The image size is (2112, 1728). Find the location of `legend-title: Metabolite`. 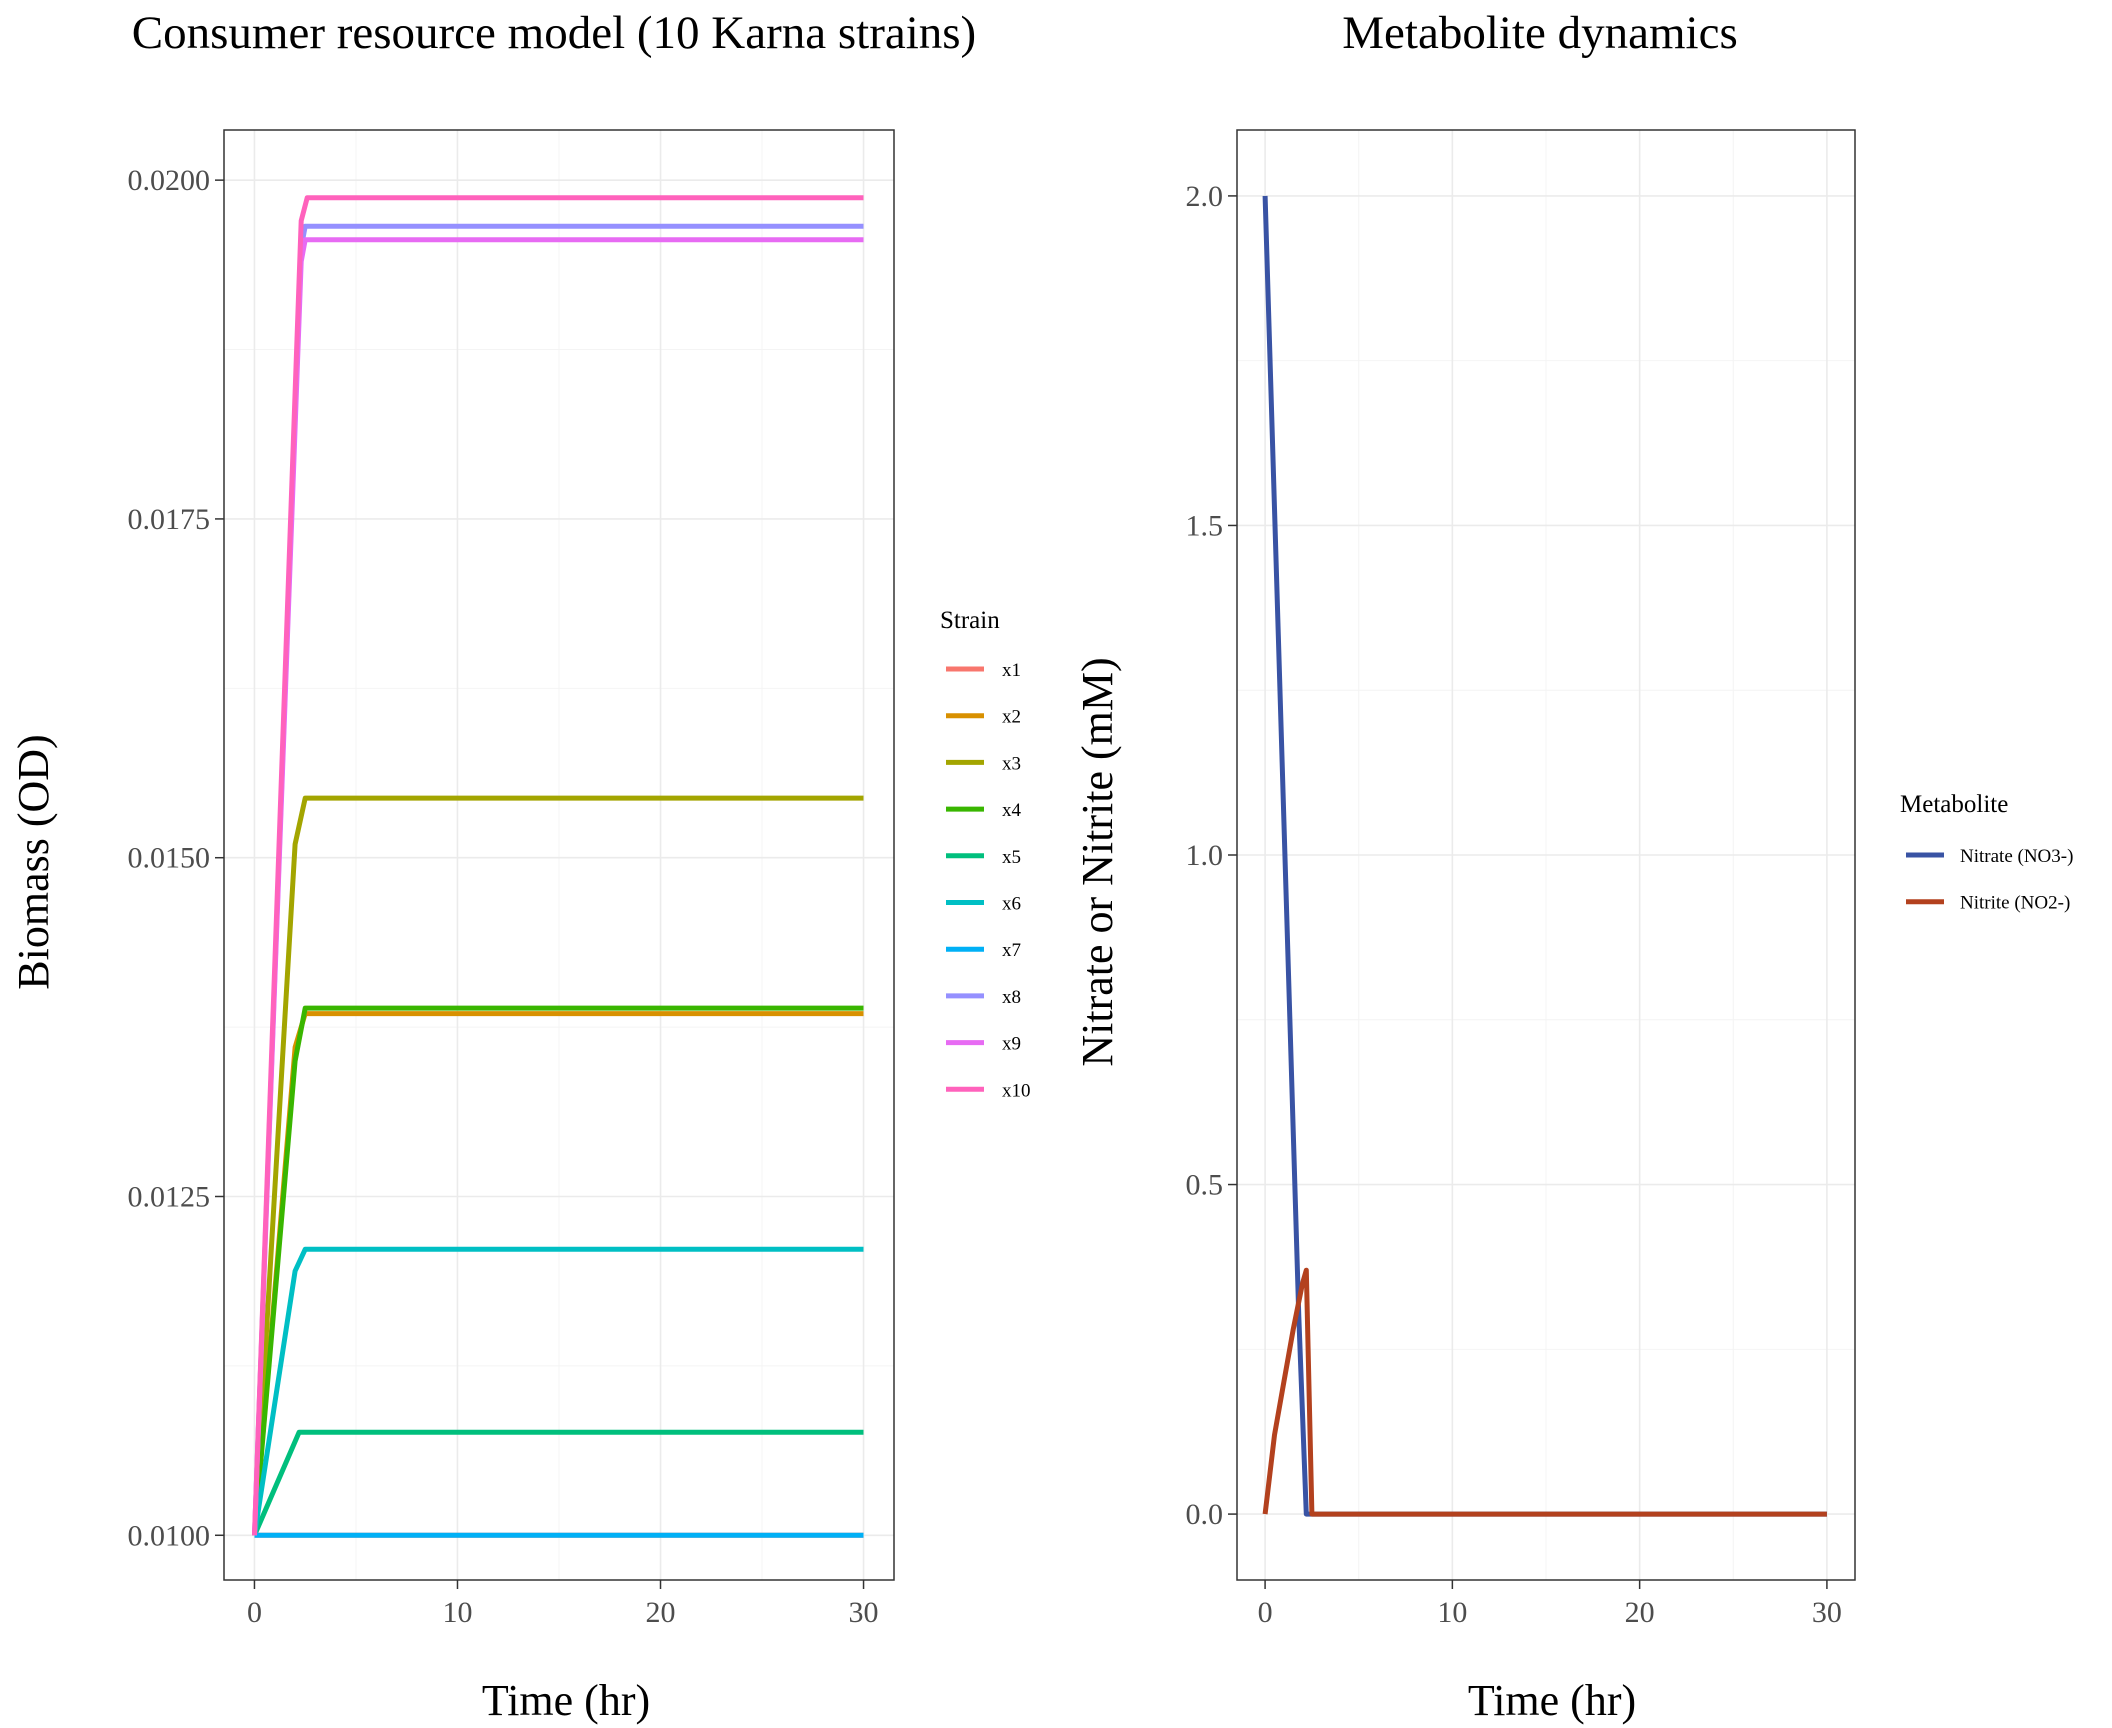

legend-title: Metabolite is located at coordinates (1954, 804).